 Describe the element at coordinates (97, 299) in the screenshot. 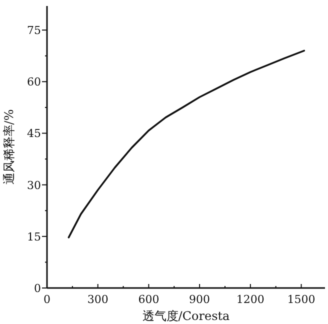

I see `x-tick-label: 300` at that location.